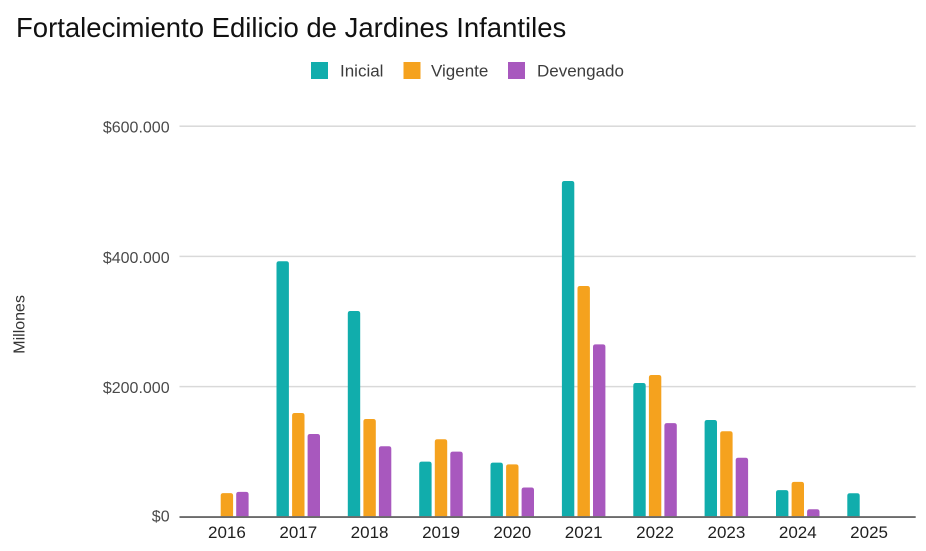 The width and height of the screenshot is (926, 551). What do you see at coordinates (136, 388) in the screenshot?
I see `svg-text: $200.000` at bounding box center [136, 388].